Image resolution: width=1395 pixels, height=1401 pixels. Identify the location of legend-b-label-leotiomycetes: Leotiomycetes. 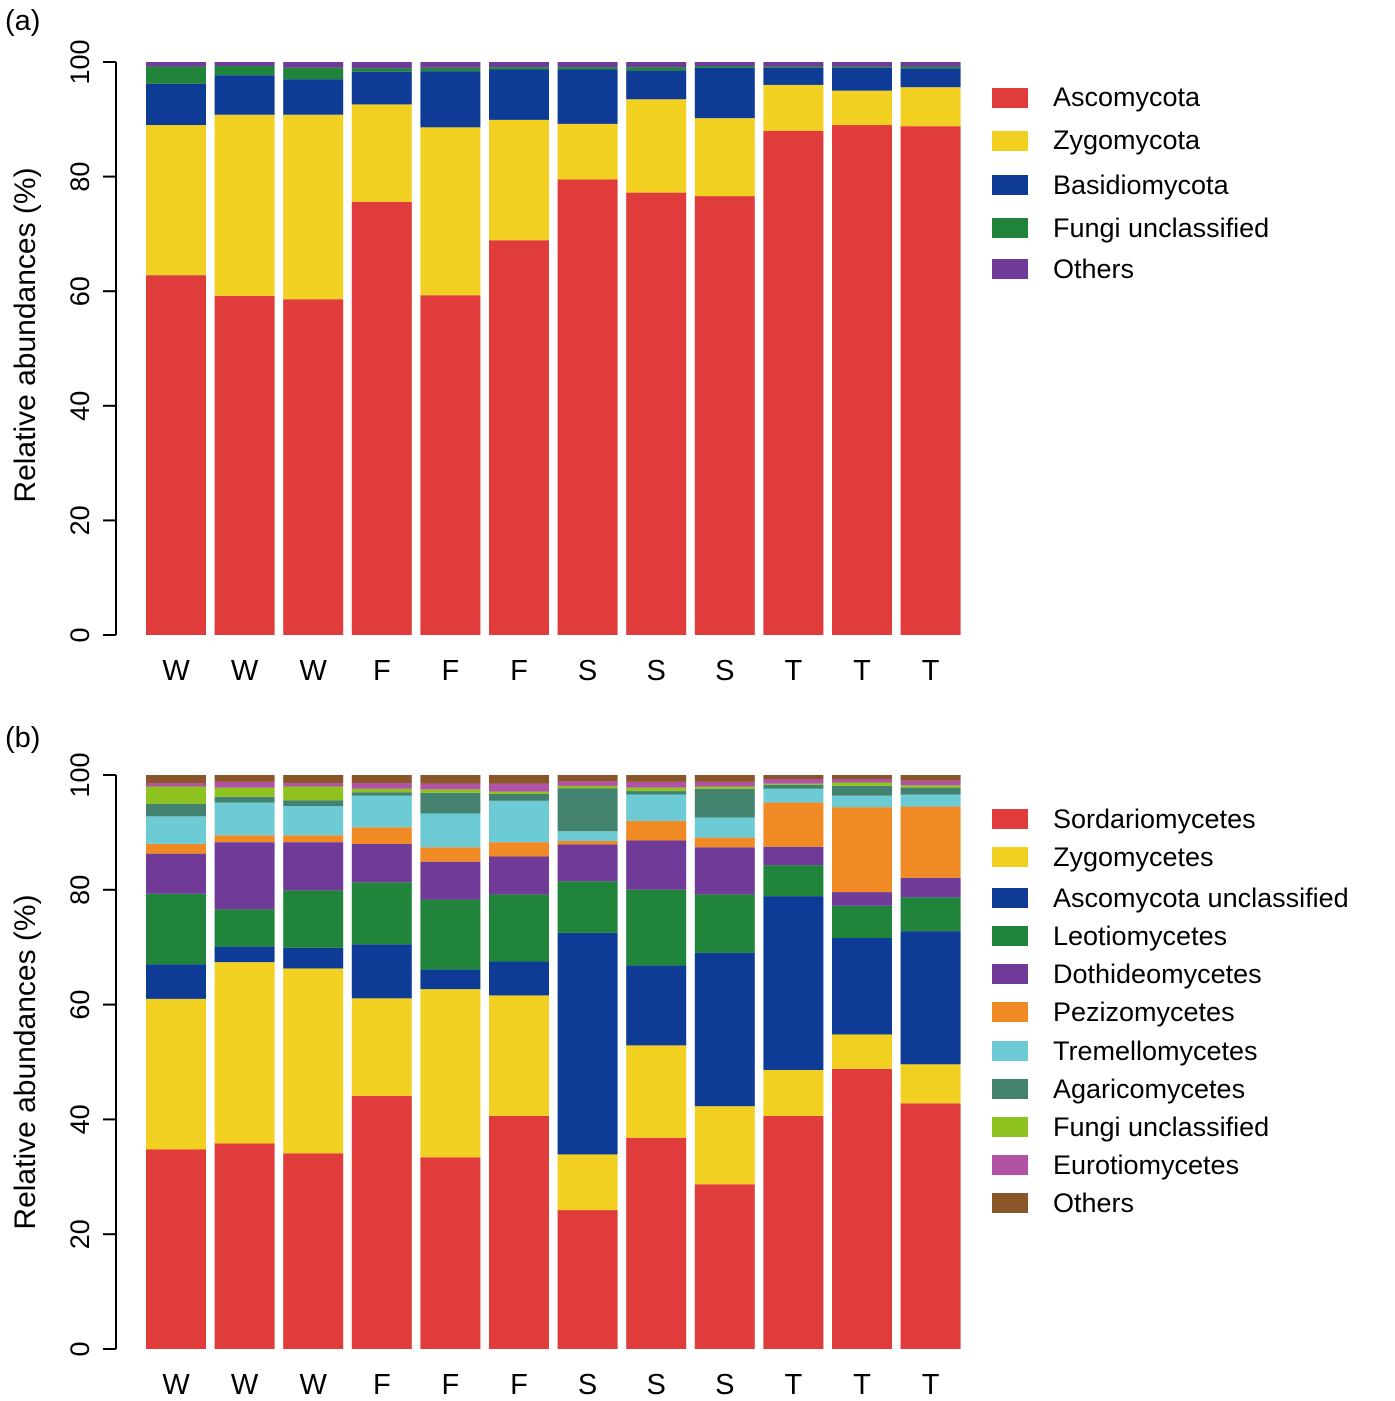
(1140, 936).